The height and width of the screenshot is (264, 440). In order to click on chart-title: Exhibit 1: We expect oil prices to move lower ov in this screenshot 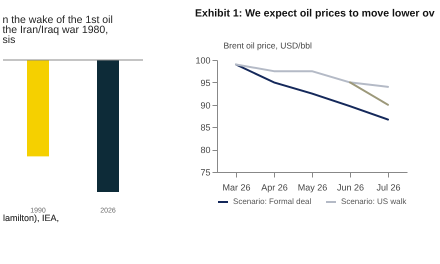, I will do `click(314, 14)`.